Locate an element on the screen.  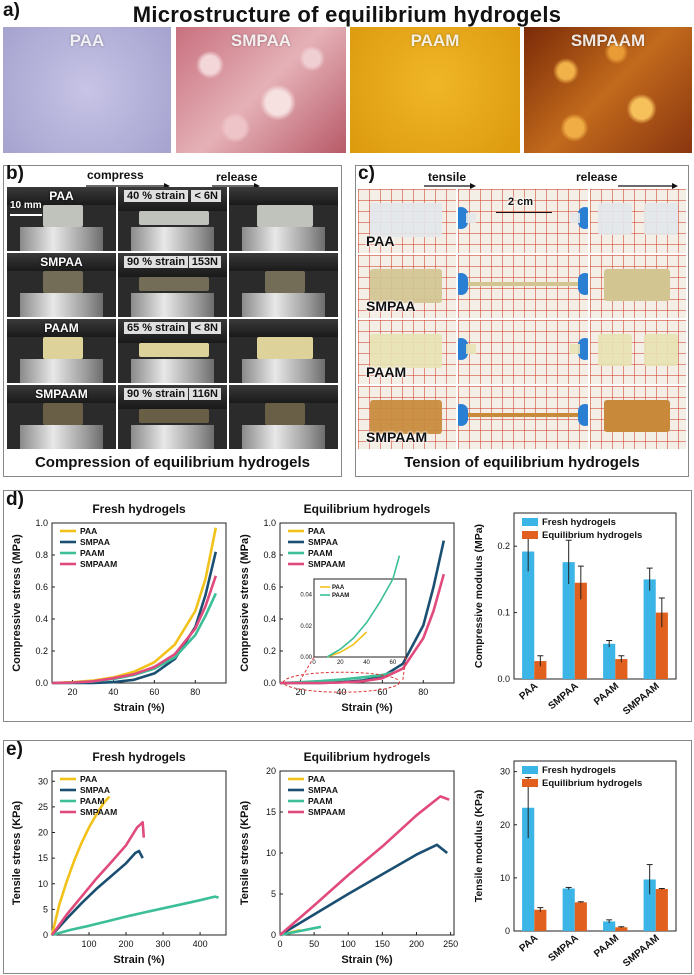
tension-photo: PAAM is located at coordinates (407, 352).